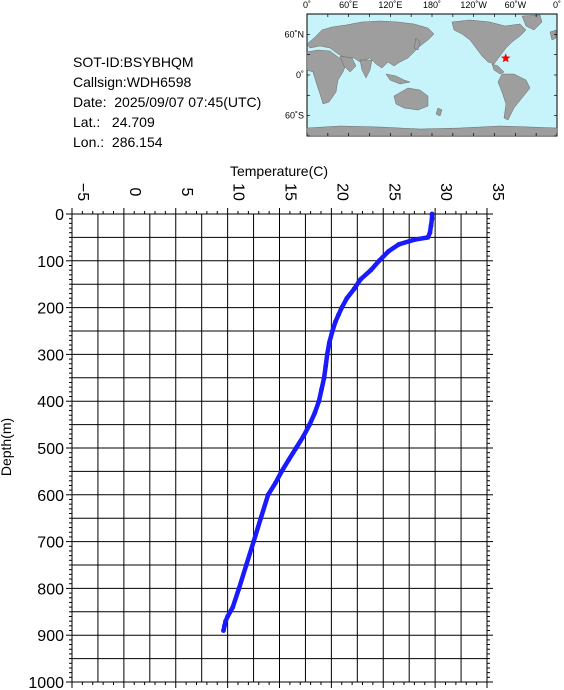  Describe the element at coordinates (393, 192) in the screenshot. I see `x-tick-label: 25` at that location.